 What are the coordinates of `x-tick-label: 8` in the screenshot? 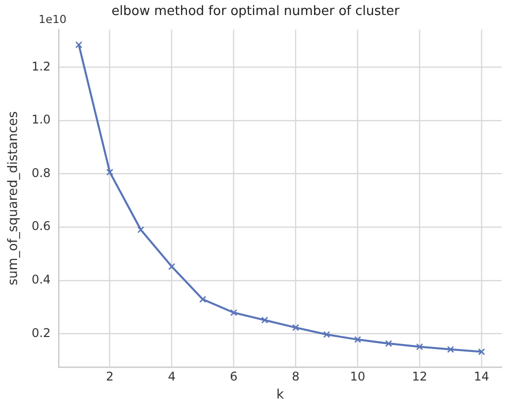 It's located at (296, 376).